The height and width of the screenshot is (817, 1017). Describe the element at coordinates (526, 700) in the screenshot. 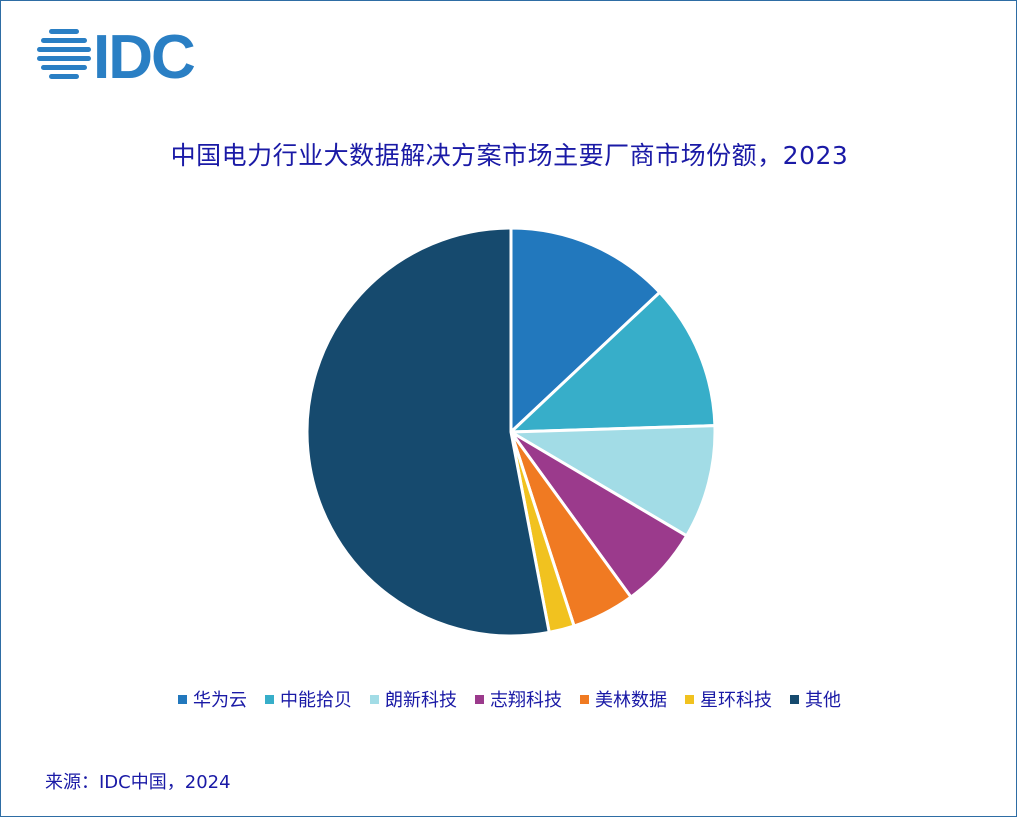

I see `legend-label: 志翔科技` at that location.